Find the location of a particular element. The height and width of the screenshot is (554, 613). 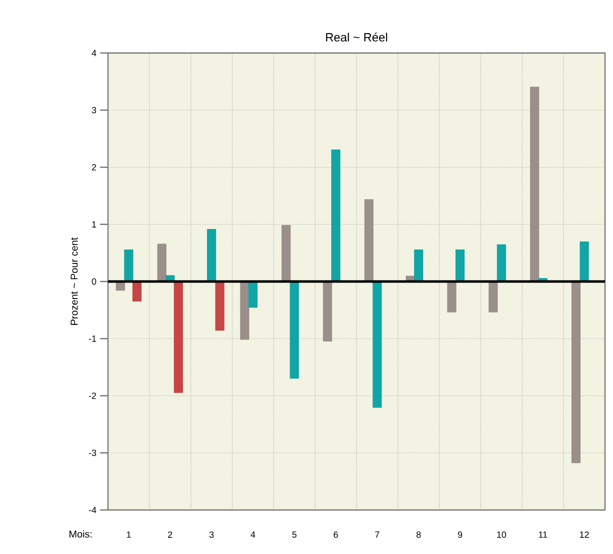

x-tick-label: 6 is located at coordinates (336, 534).